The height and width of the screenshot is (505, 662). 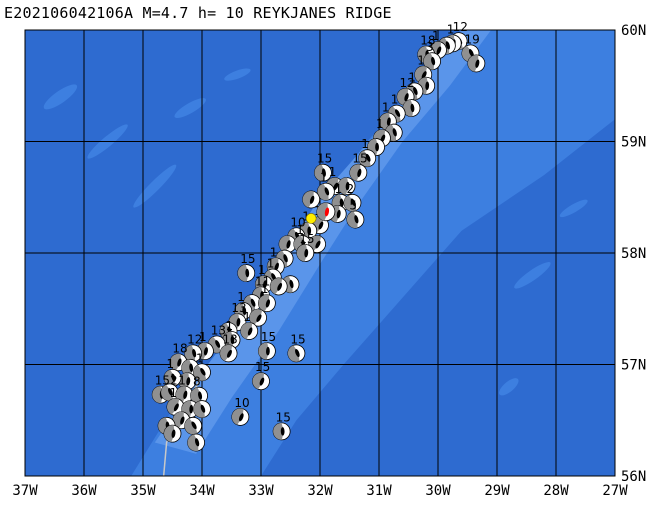 What do you see at coordinates (320, 491) in the screenshot?
I see `longitude-tick-label: 32W` at bounding box center [320, 491].